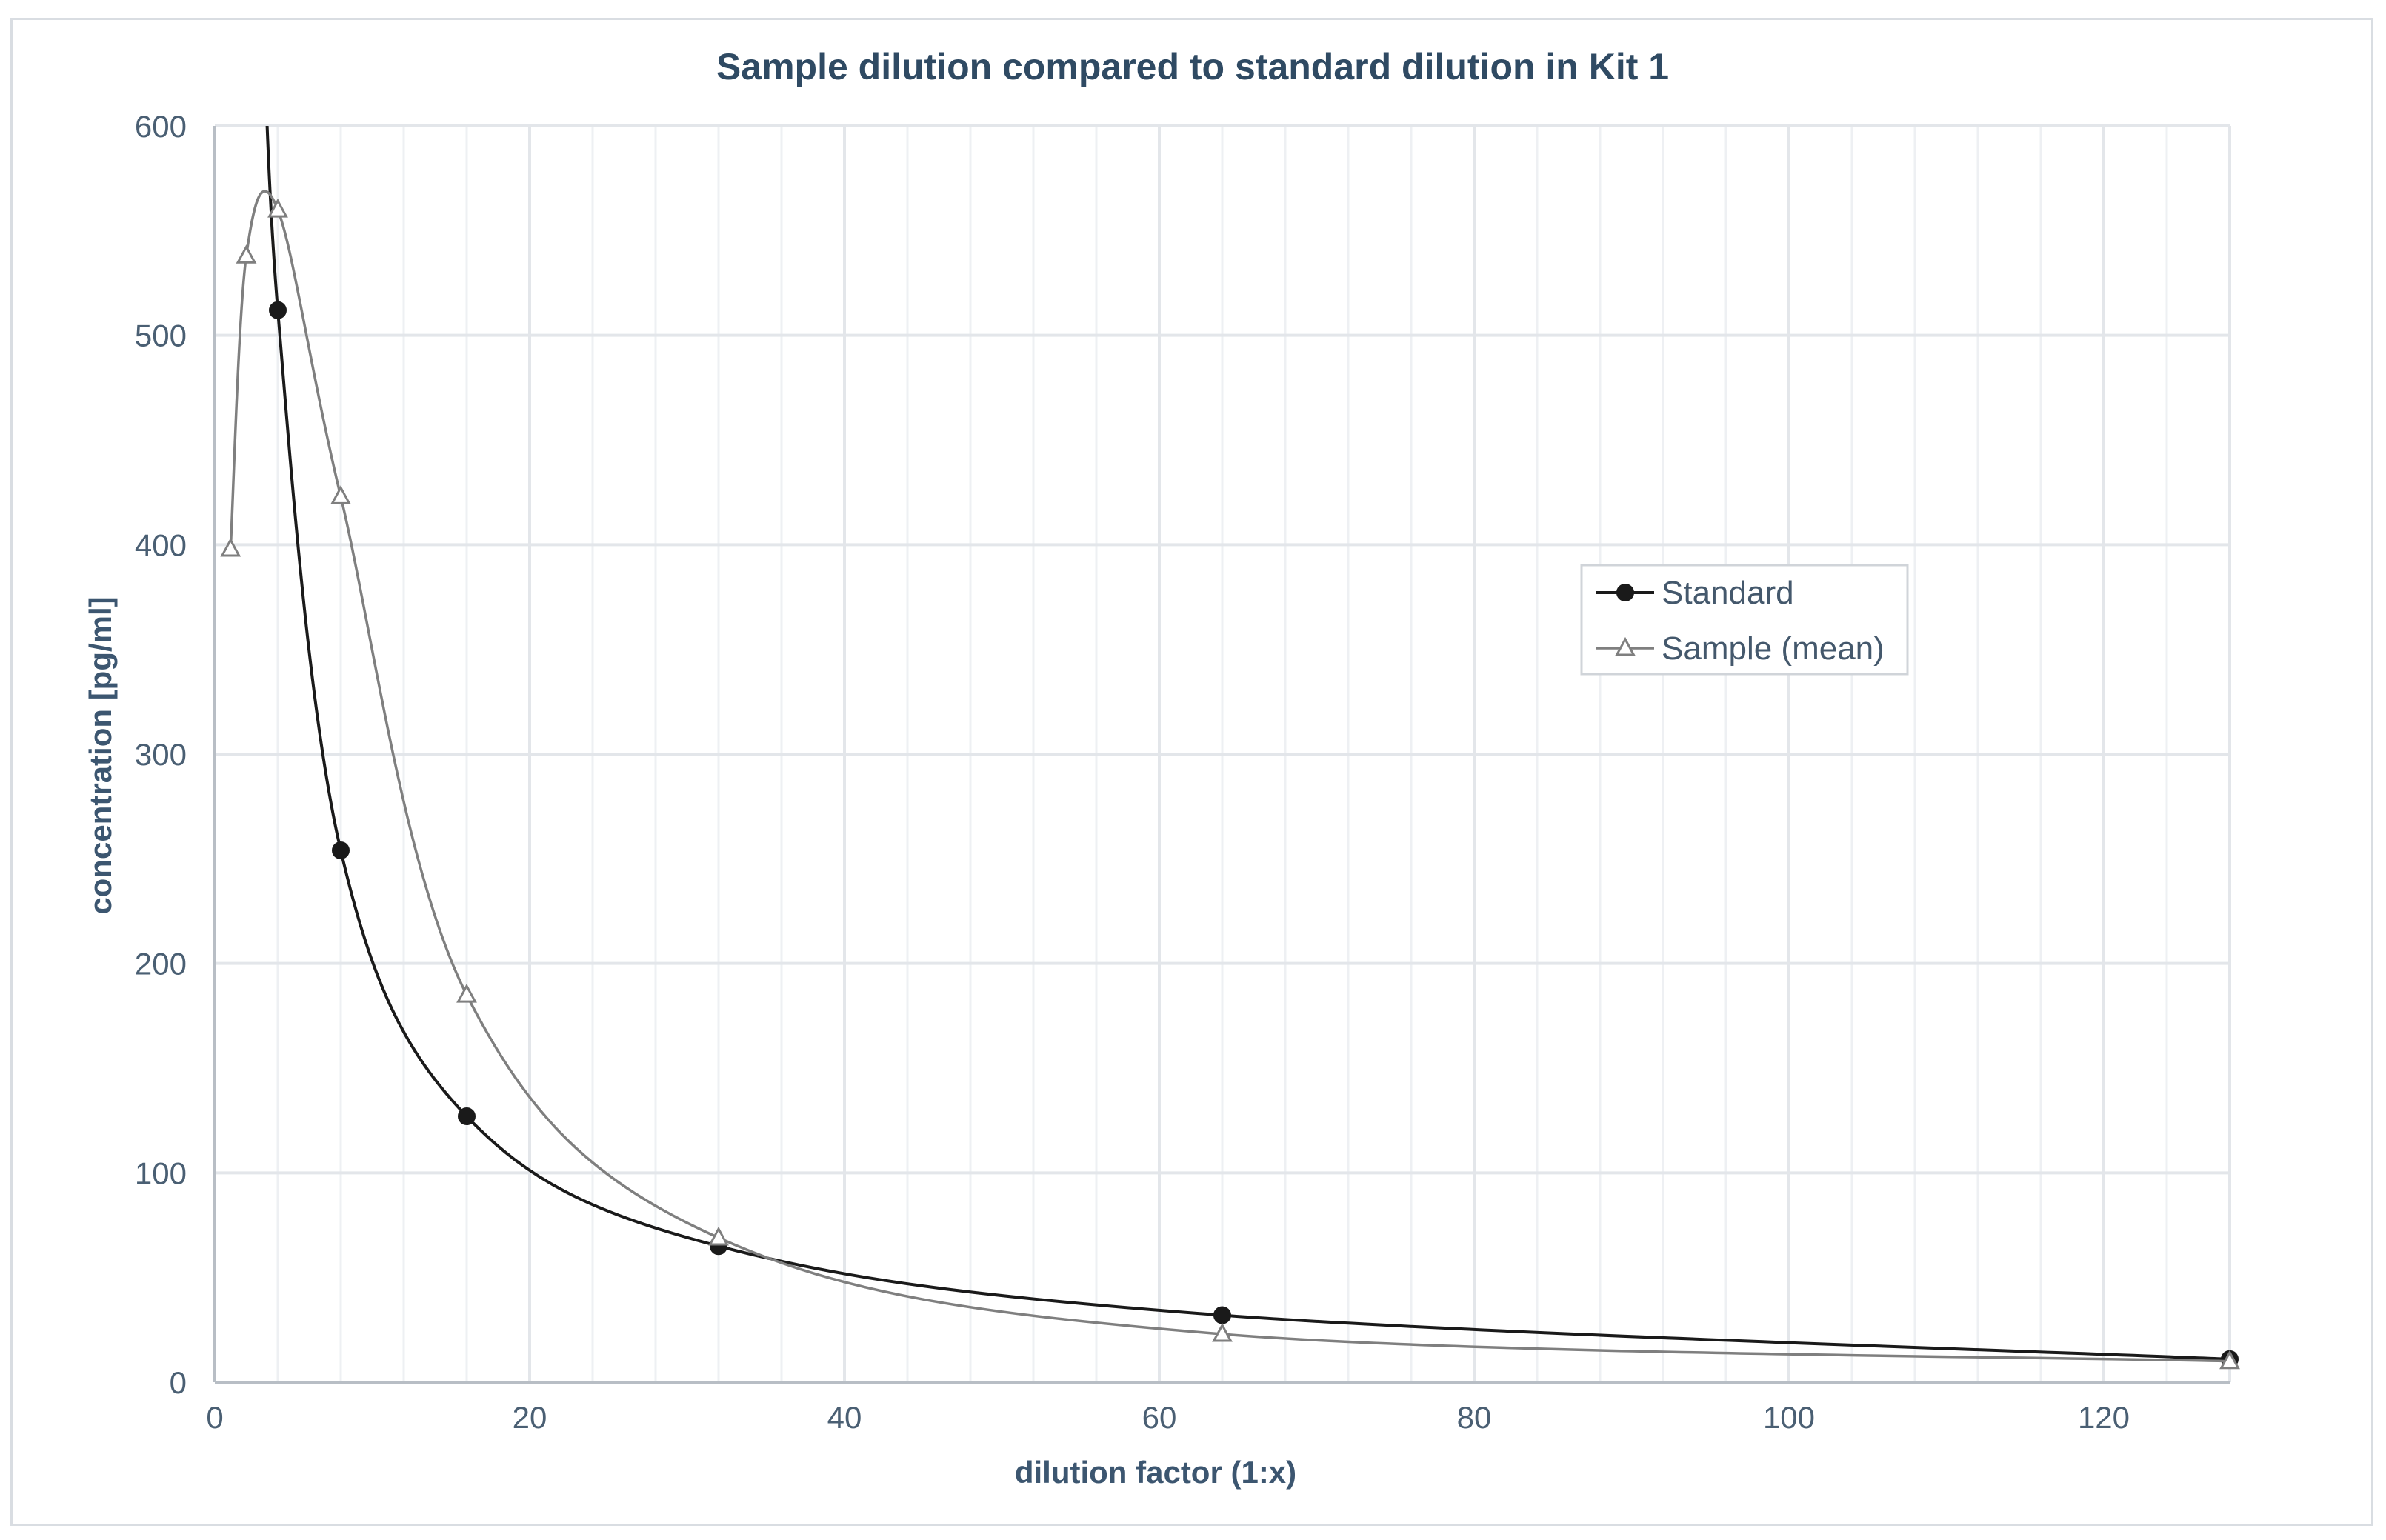 This screenshot has height=1540, width=2386. Describe the element at coordinates (161, 754) in the screenshot. I see `y-tick-label: 300` at that location.